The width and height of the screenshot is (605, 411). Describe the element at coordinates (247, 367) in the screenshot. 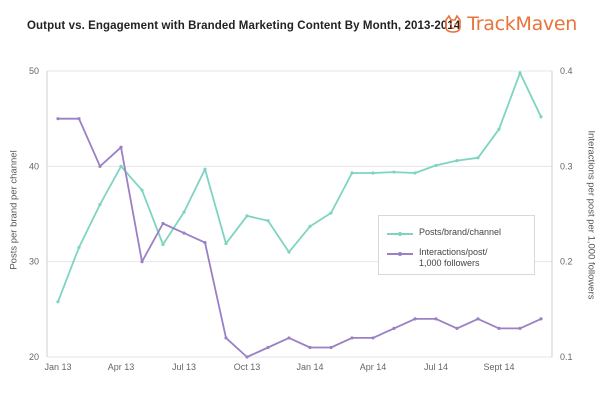

I see `x-tick-label: Oct 13` at that location.